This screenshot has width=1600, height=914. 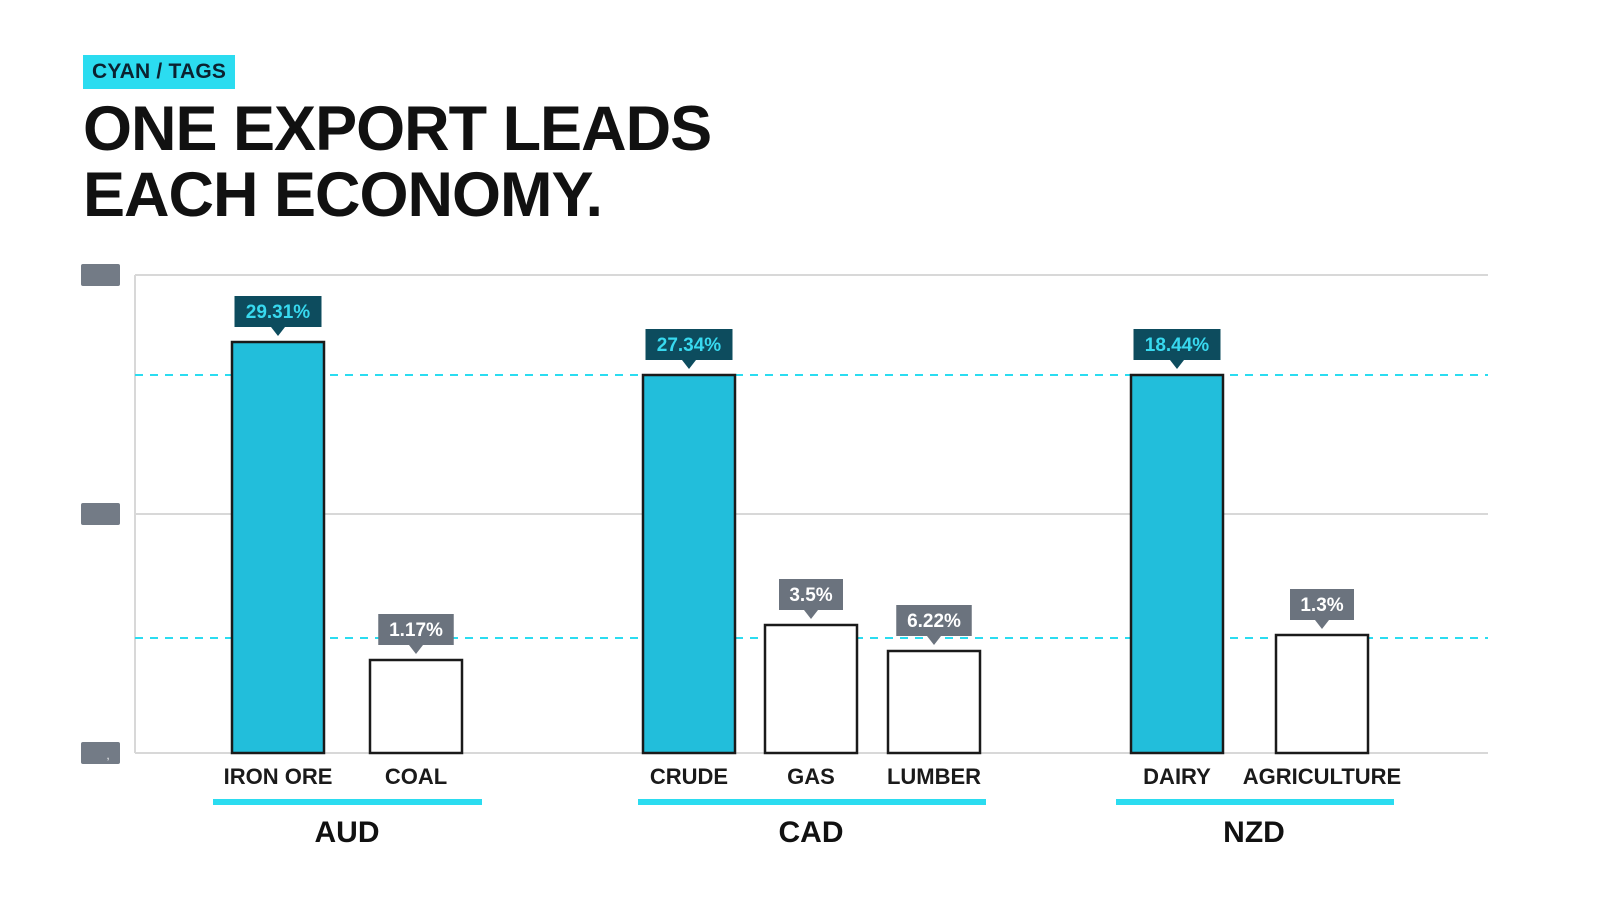 What do you see at coordinates (1177, 564) in the screenshot?
I see `bar-dairy` at bounding box center [1177, 564].